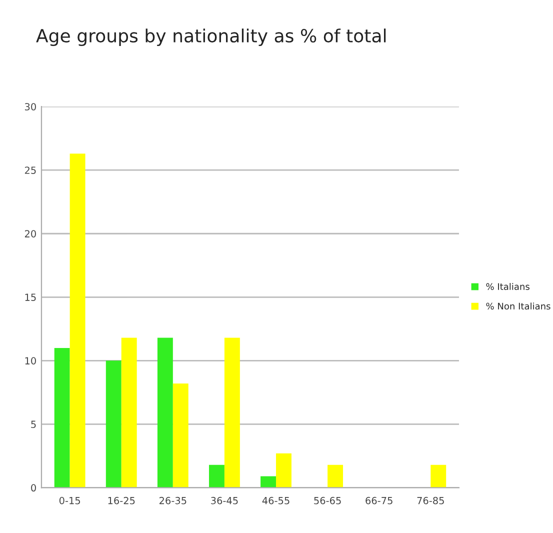 Image resolution: width=553 pixels, height=533 pixels. I want to click on y-tick-label: 20, so click(30, 234).